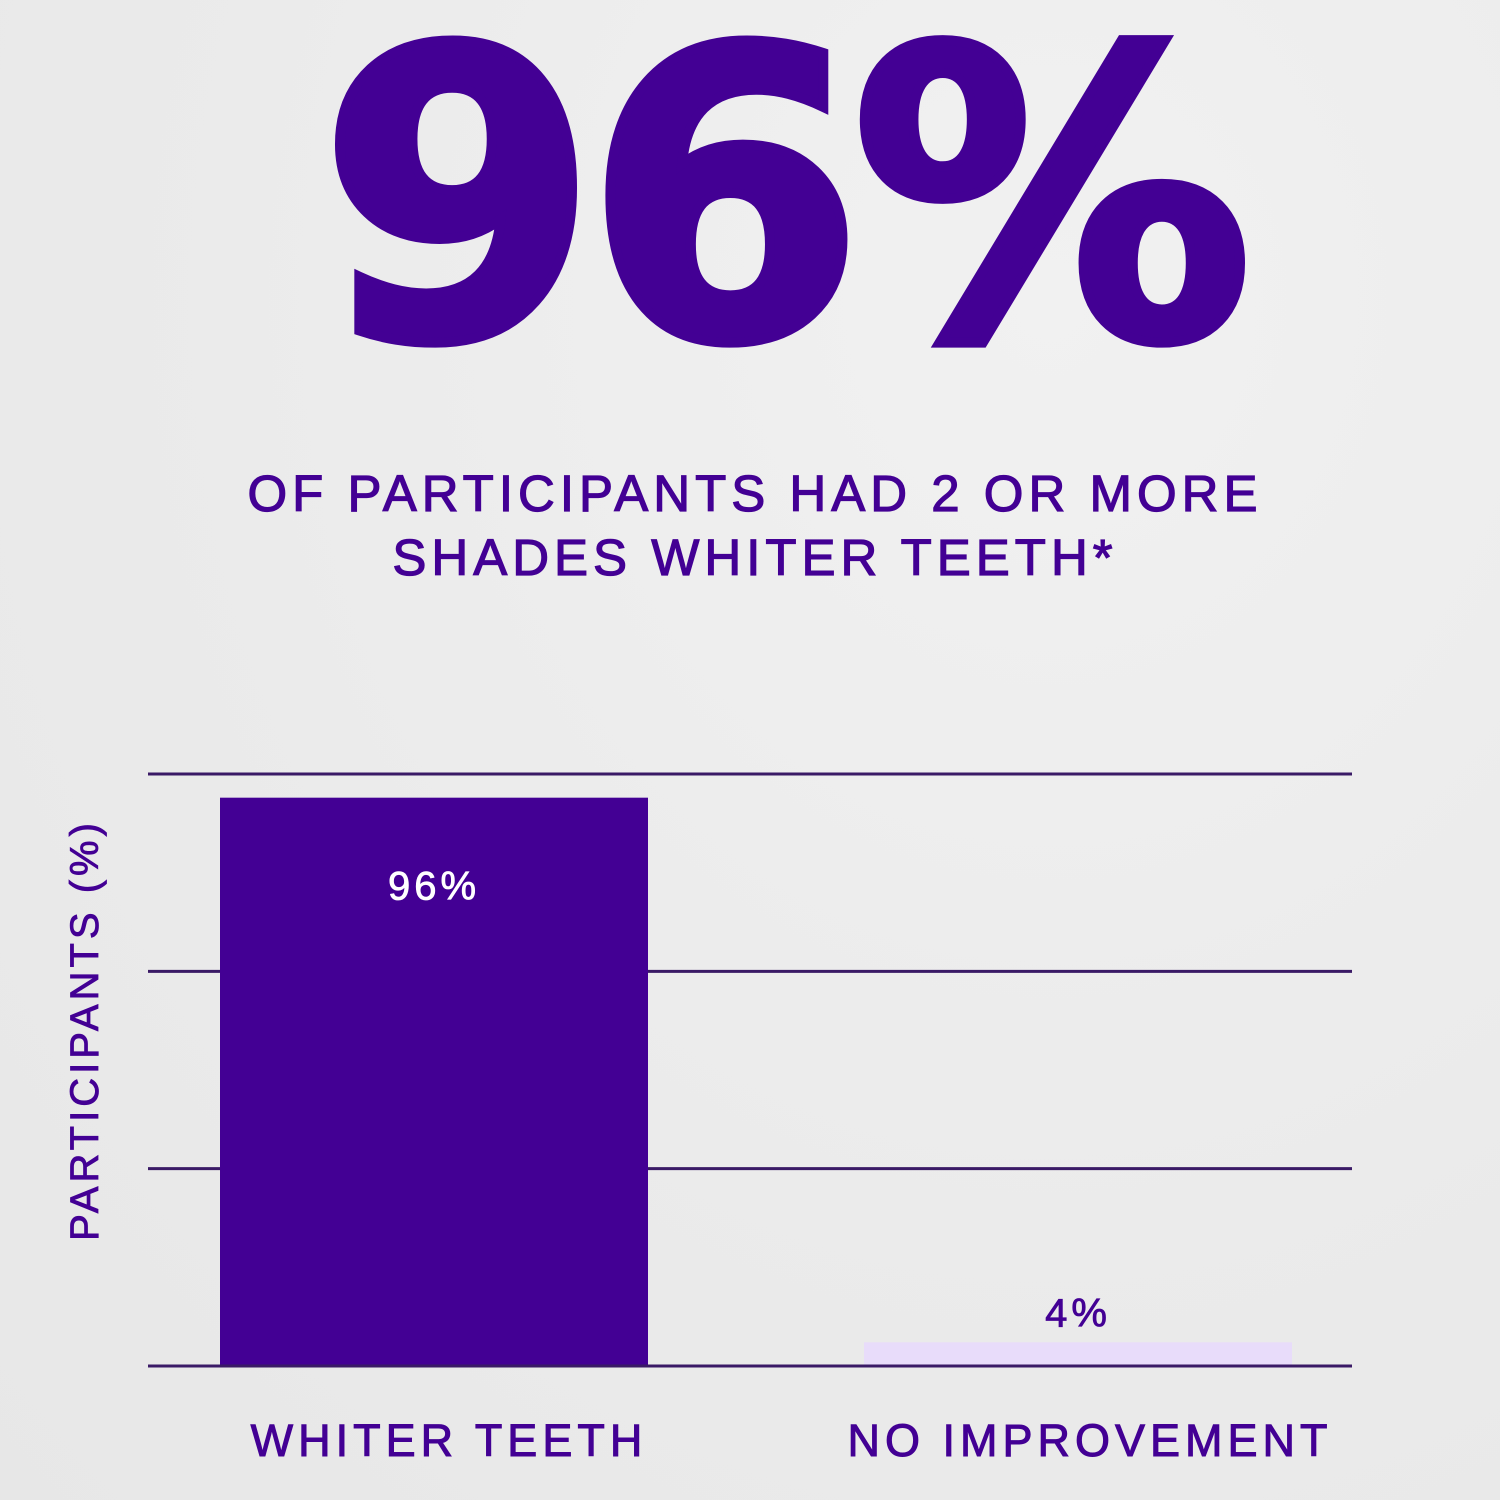  What do you see at coordinates (434, 1081) in the screenshot?
I see `bar-whiter-teeth` at bounding box center [434, 1081].